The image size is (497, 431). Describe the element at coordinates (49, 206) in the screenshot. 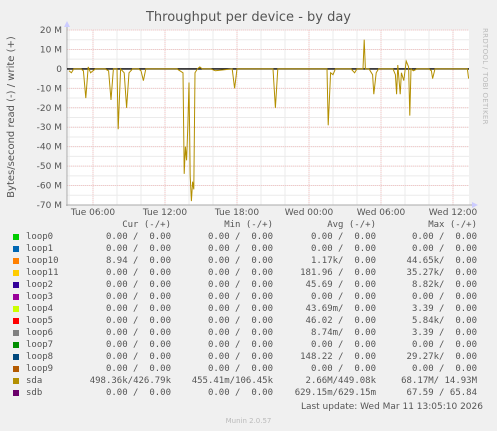

I see `y-tick-label: -70 M` at that location.